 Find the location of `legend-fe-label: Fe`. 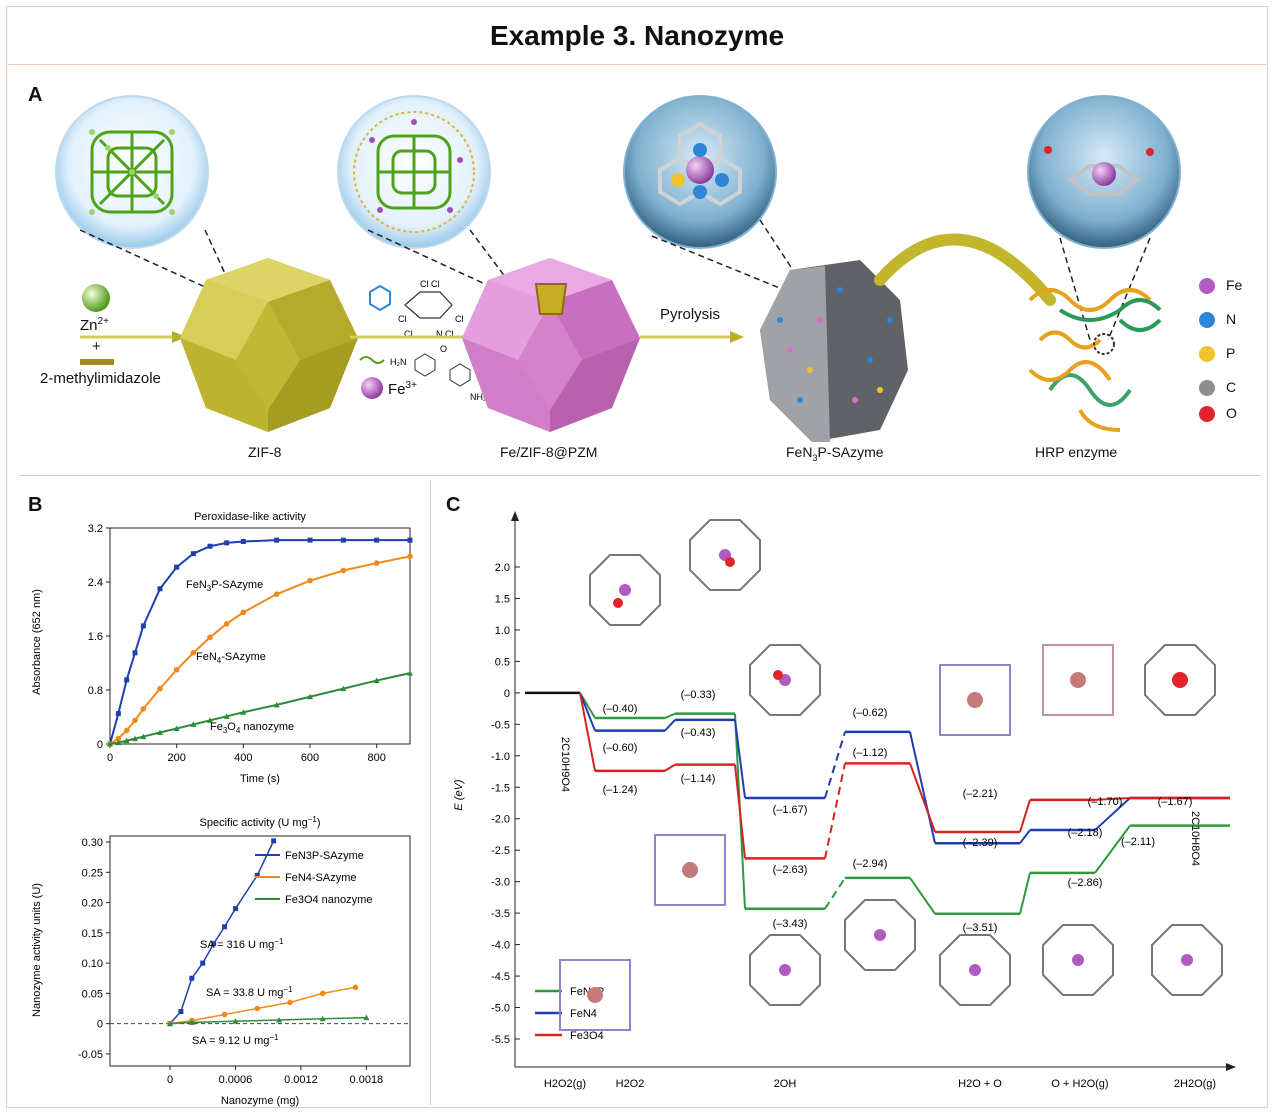

legend-fe-label: Fe is located at coordinates (1234, 285).